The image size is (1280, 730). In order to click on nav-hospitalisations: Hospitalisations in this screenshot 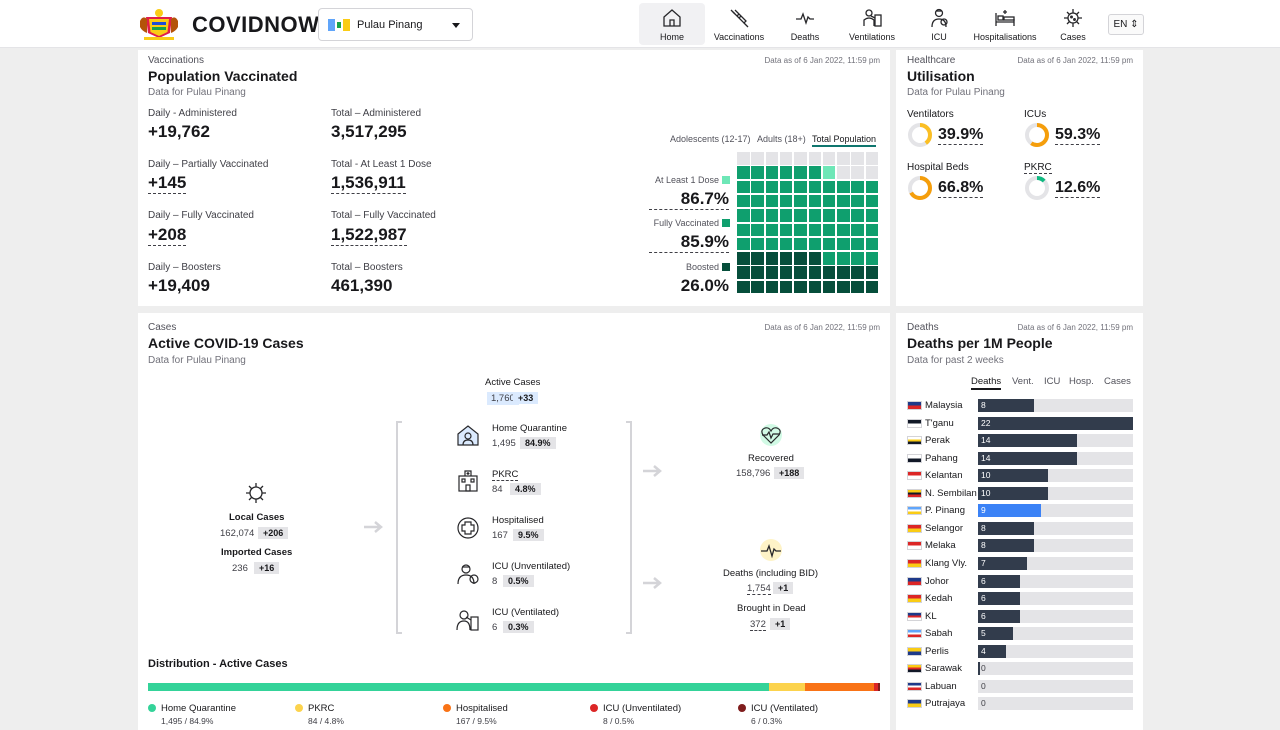, I will do `click(1005, 24)`.